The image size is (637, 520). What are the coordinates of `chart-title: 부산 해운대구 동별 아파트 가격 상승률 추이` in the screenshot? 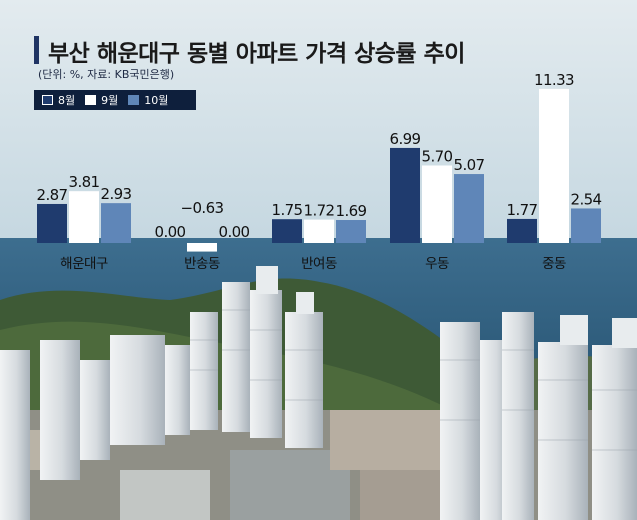 It's located at (256, 54).